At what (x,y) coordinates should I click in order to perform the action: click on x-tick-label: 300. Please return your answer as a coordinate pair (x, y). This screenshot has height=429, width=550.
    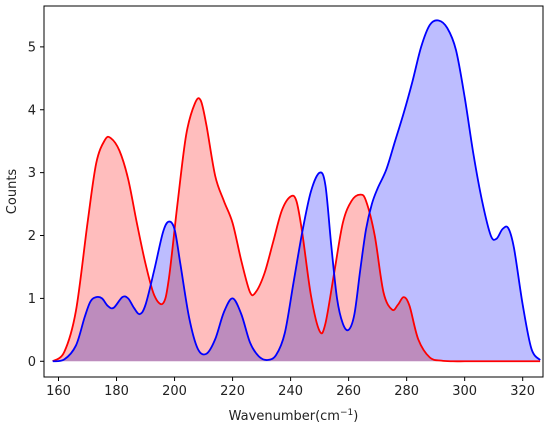
    Looking at the image, I should click on (464, 391).